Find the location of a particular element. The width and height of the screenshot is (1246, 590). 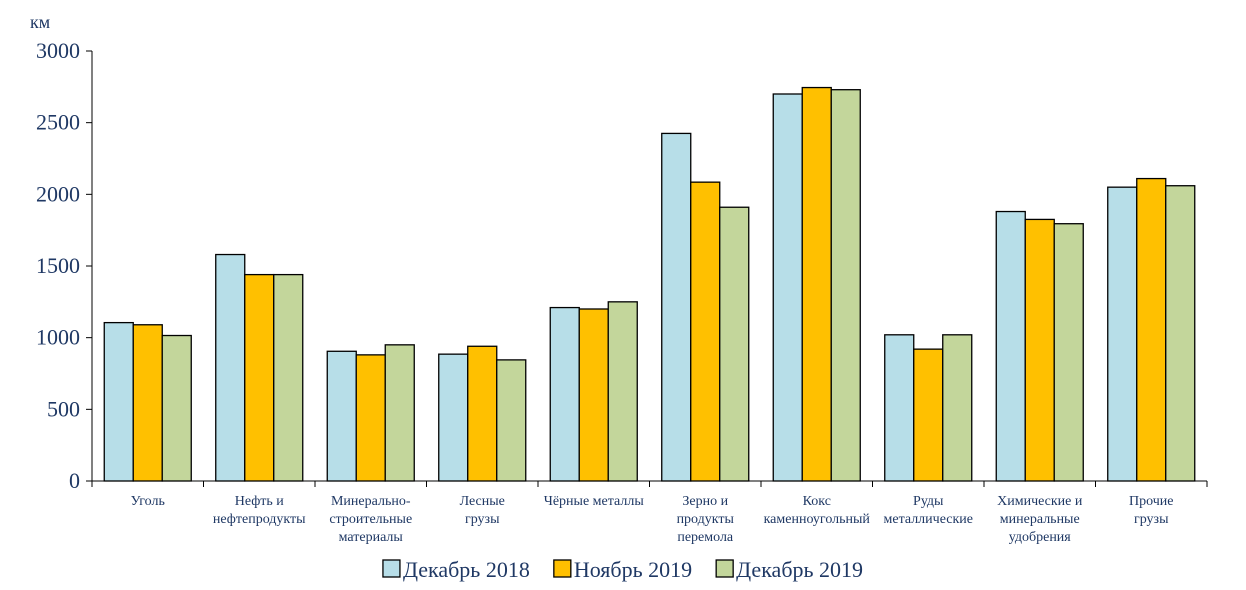

legend: Декабрь 2018 Ноябрь 2019 Декабрь 2019 is located at coordinates (622, 569).